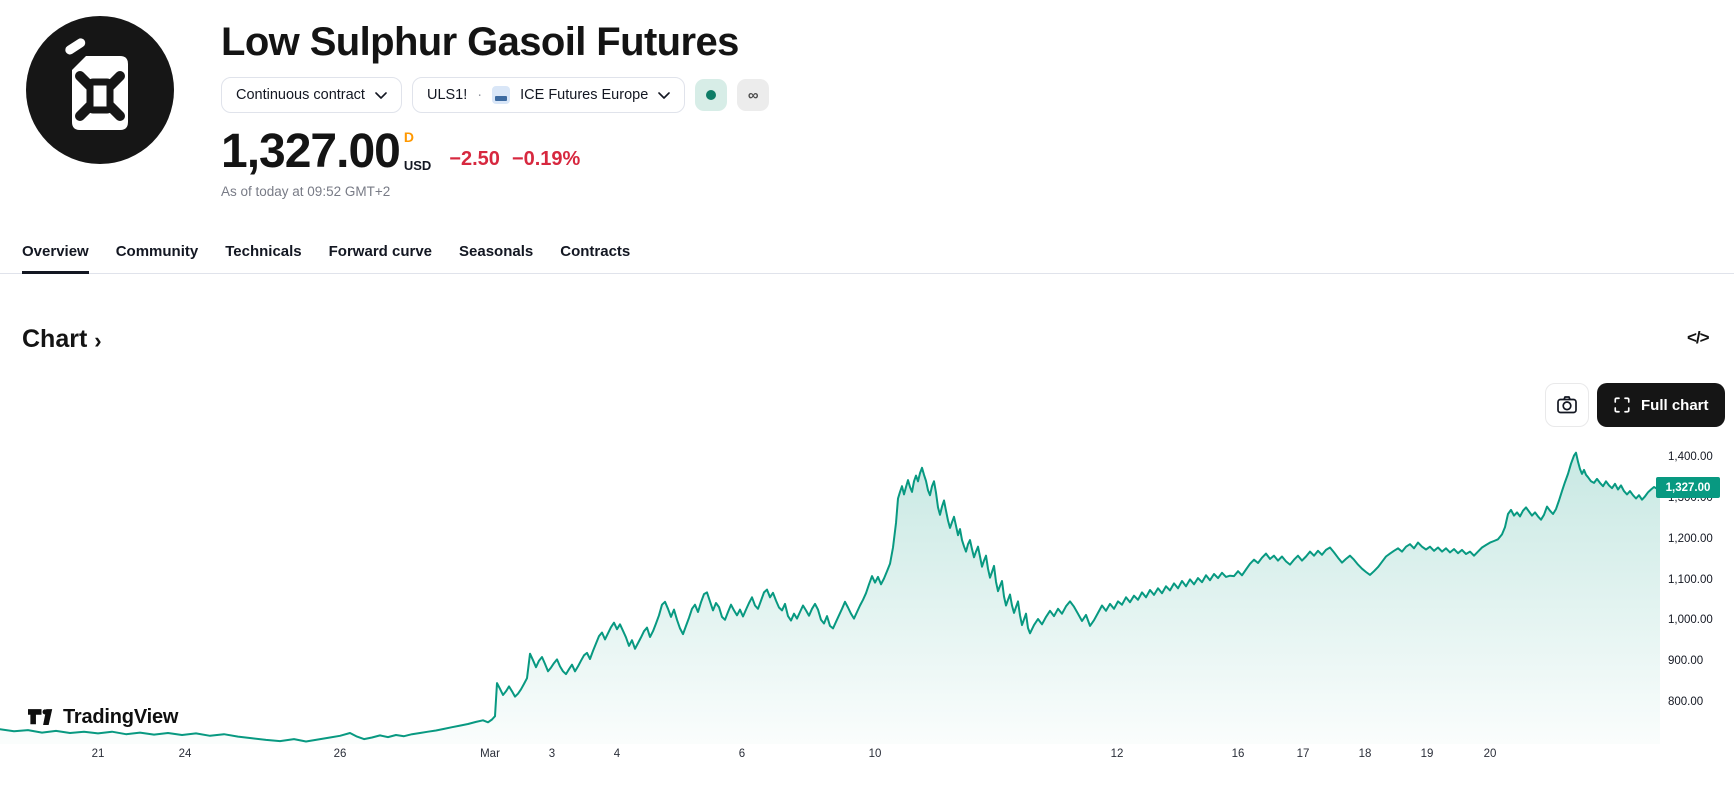  What do you see at coordinates (1675, 405) in the screenshot?
I see `full-chart-label: Full chart` at bounding box center [1675, 405].